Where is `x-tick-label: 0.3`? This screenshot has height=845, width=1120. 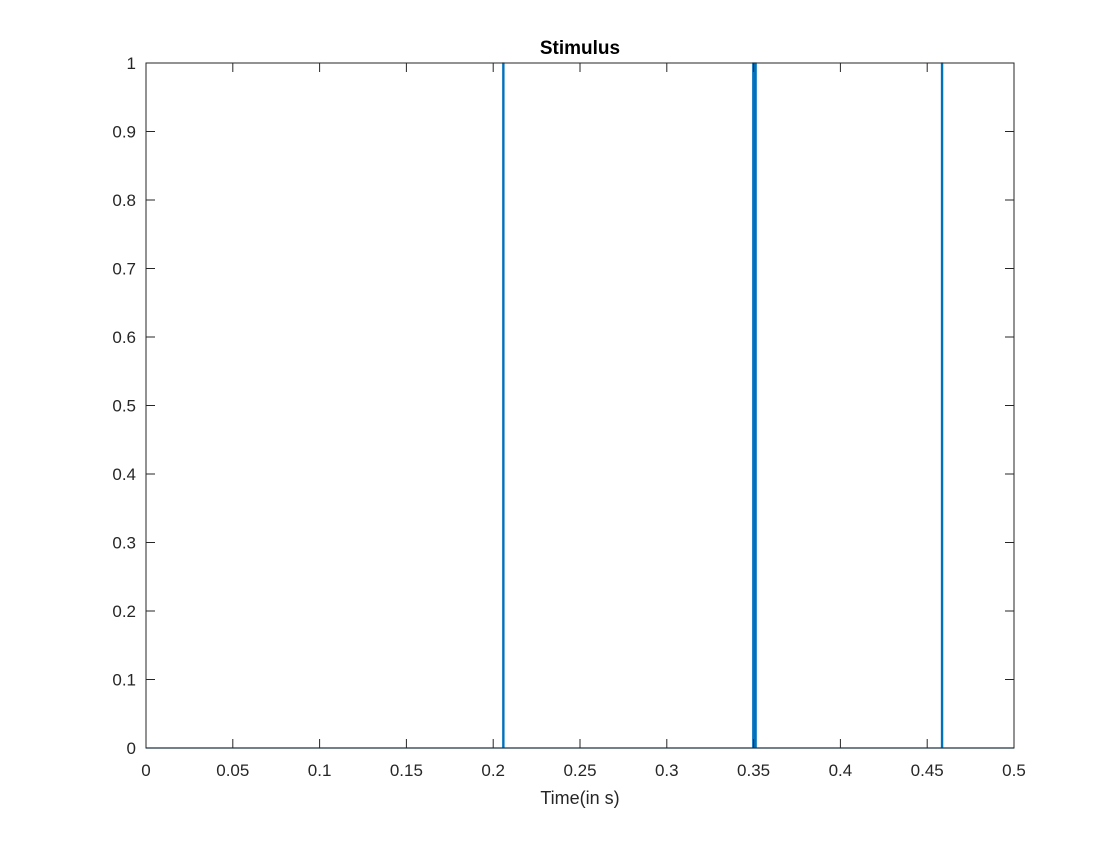
x-tick-label: 0.3 is located at coordinates (667, 770).